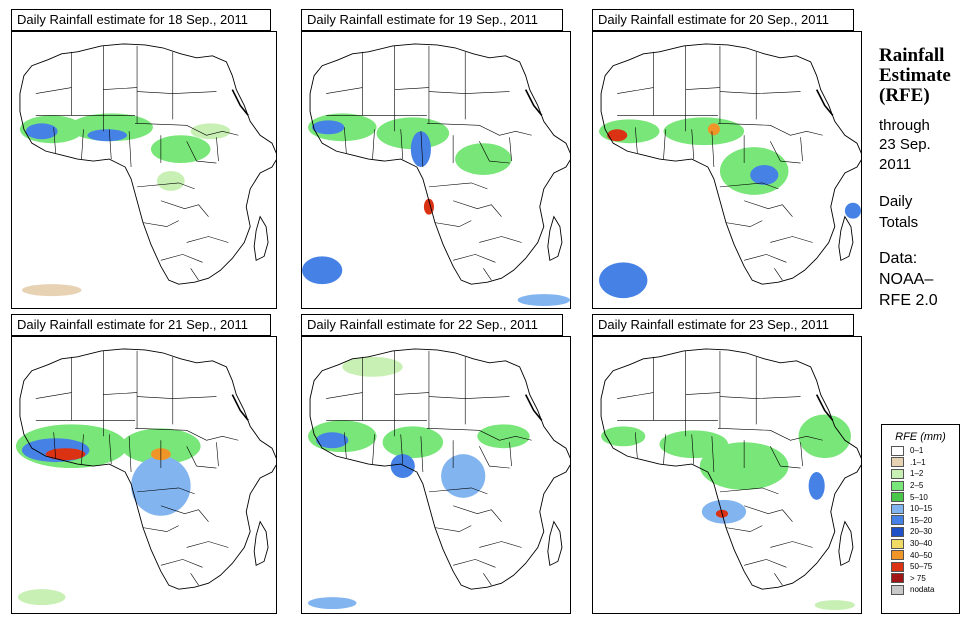 This screenshot has width=967, height=626. I want to click on legend-label: 30–40, so click(921, 544).